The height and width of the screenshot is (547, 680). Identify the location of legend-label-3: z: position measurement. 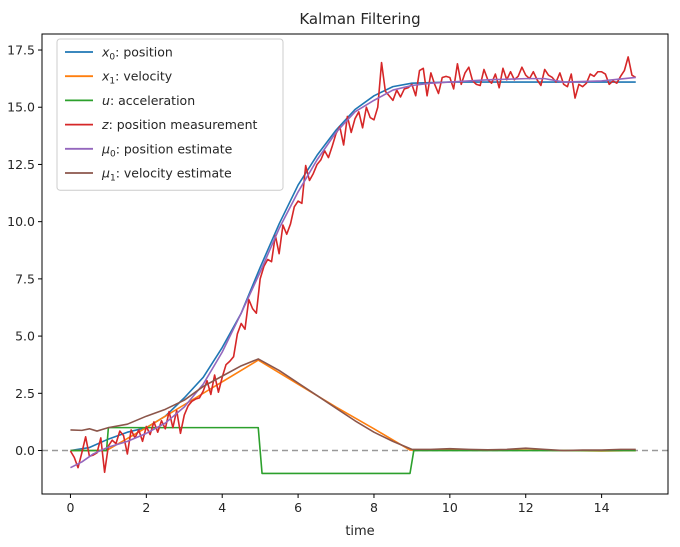
(179, 124).